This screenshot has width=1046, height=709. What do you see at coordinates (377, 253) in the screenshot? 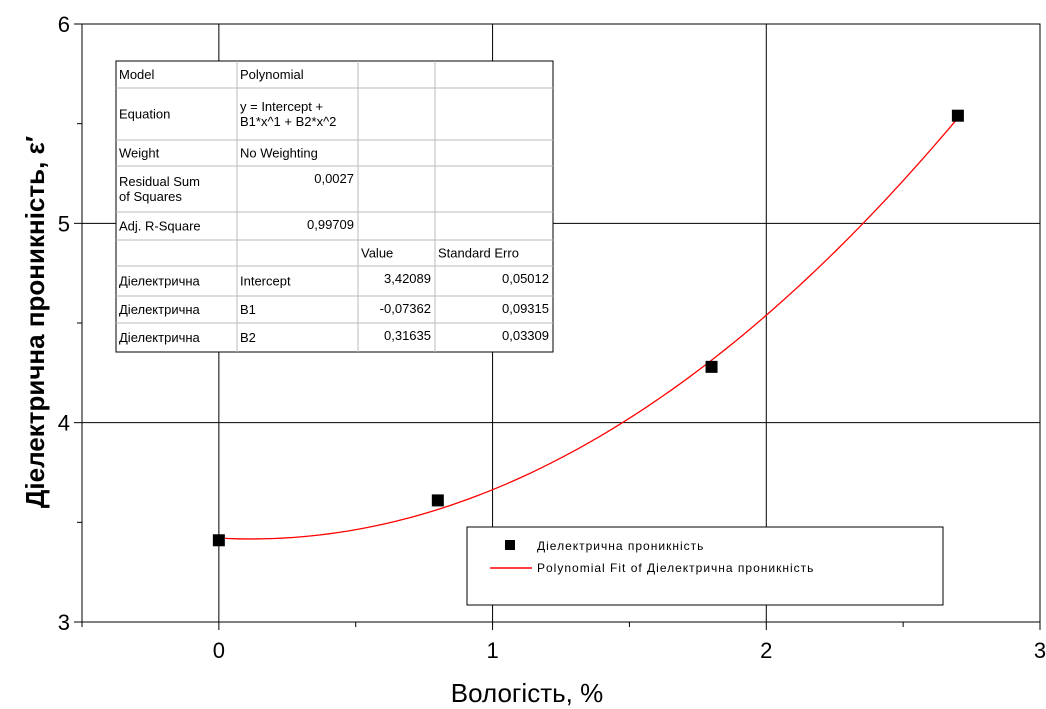
I see `table-cell: Value` at bounding box center [377, 253].